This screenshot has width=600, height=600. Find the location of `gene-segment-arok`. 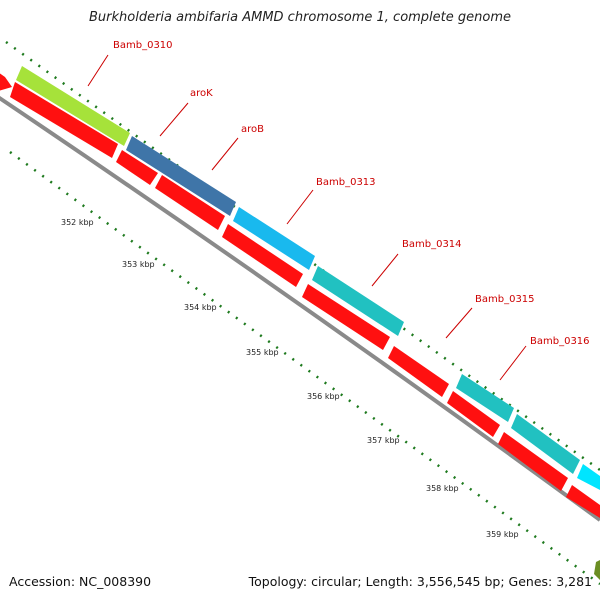

gene-segment-arok is located at coordinates (181, 176).